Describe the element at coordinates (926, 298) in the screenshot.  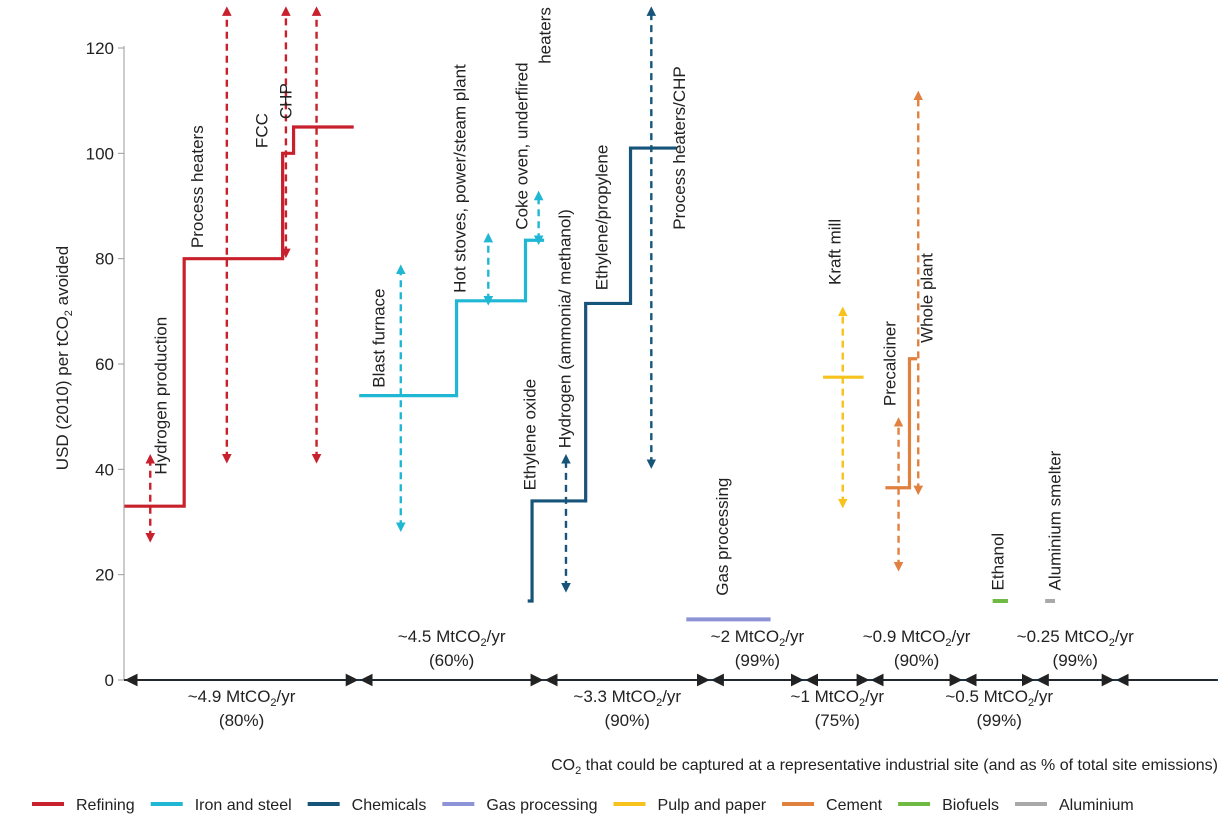
I see `annotation-label: Whole plant` at that location.